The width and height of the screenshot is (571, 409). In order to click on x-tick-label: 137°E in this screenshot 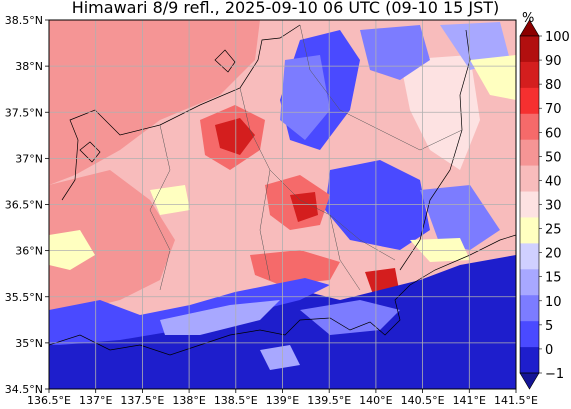, I will do `click(95, 400)`.